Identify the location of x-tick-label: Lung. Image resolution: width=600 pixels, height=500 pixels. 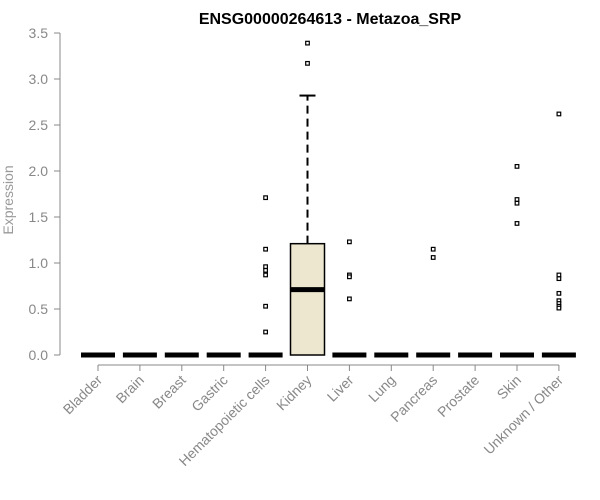
(381, 388).